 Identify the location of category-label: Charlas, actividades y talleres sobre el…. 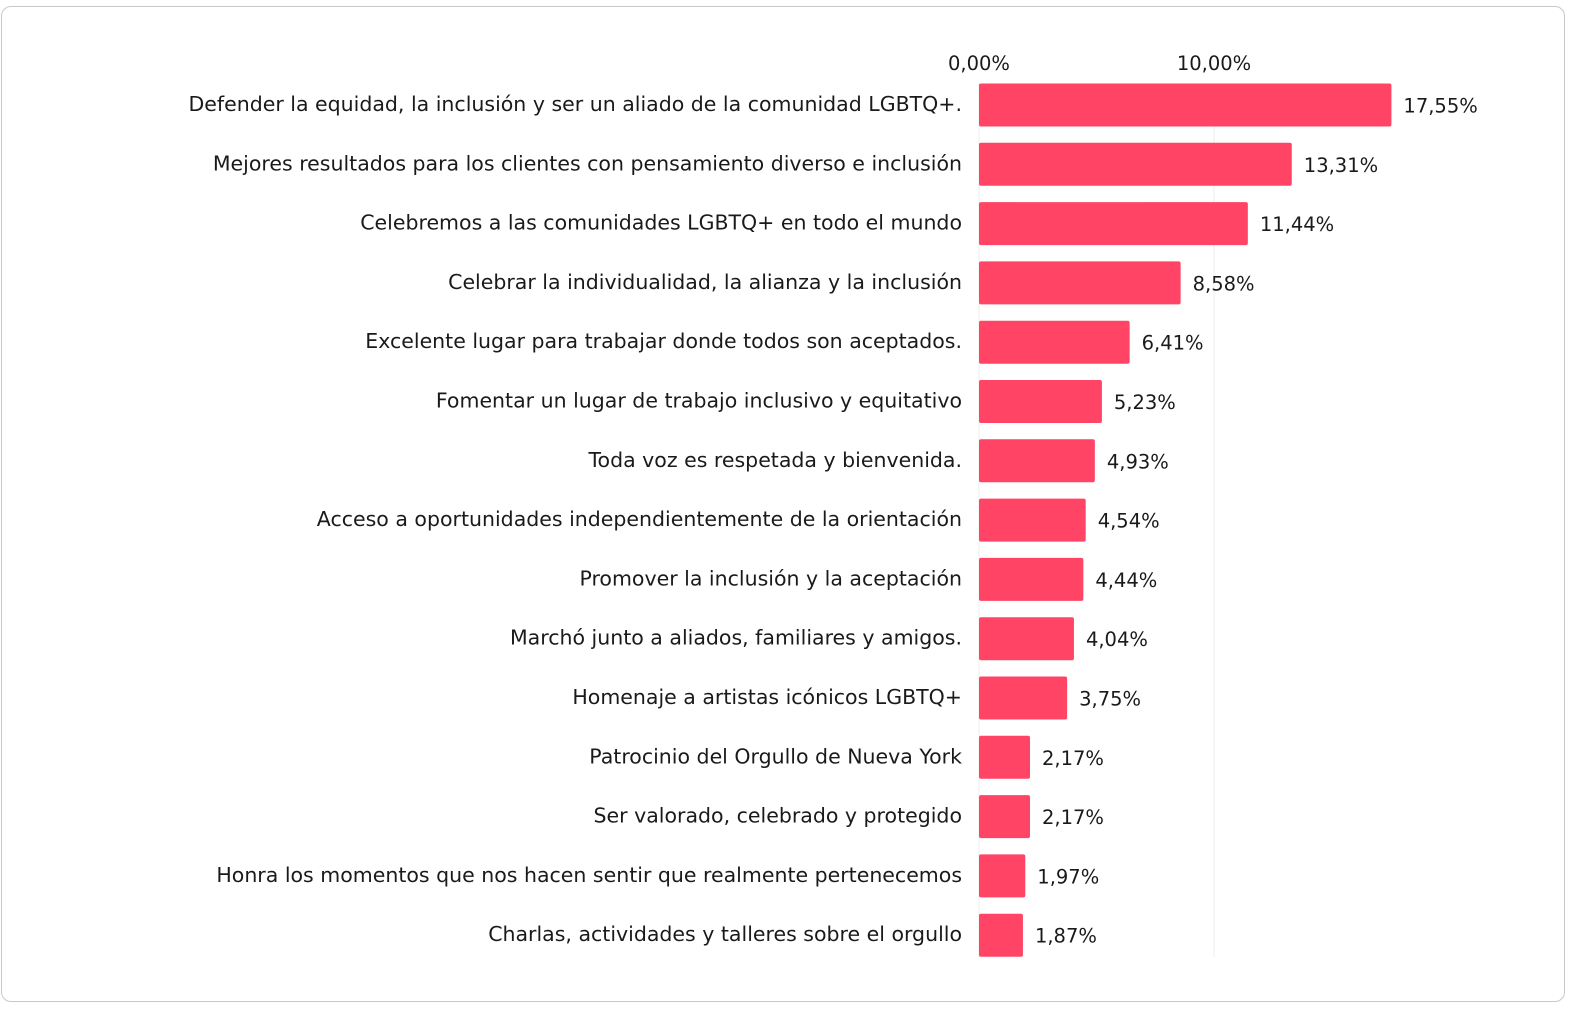
(725, 934).